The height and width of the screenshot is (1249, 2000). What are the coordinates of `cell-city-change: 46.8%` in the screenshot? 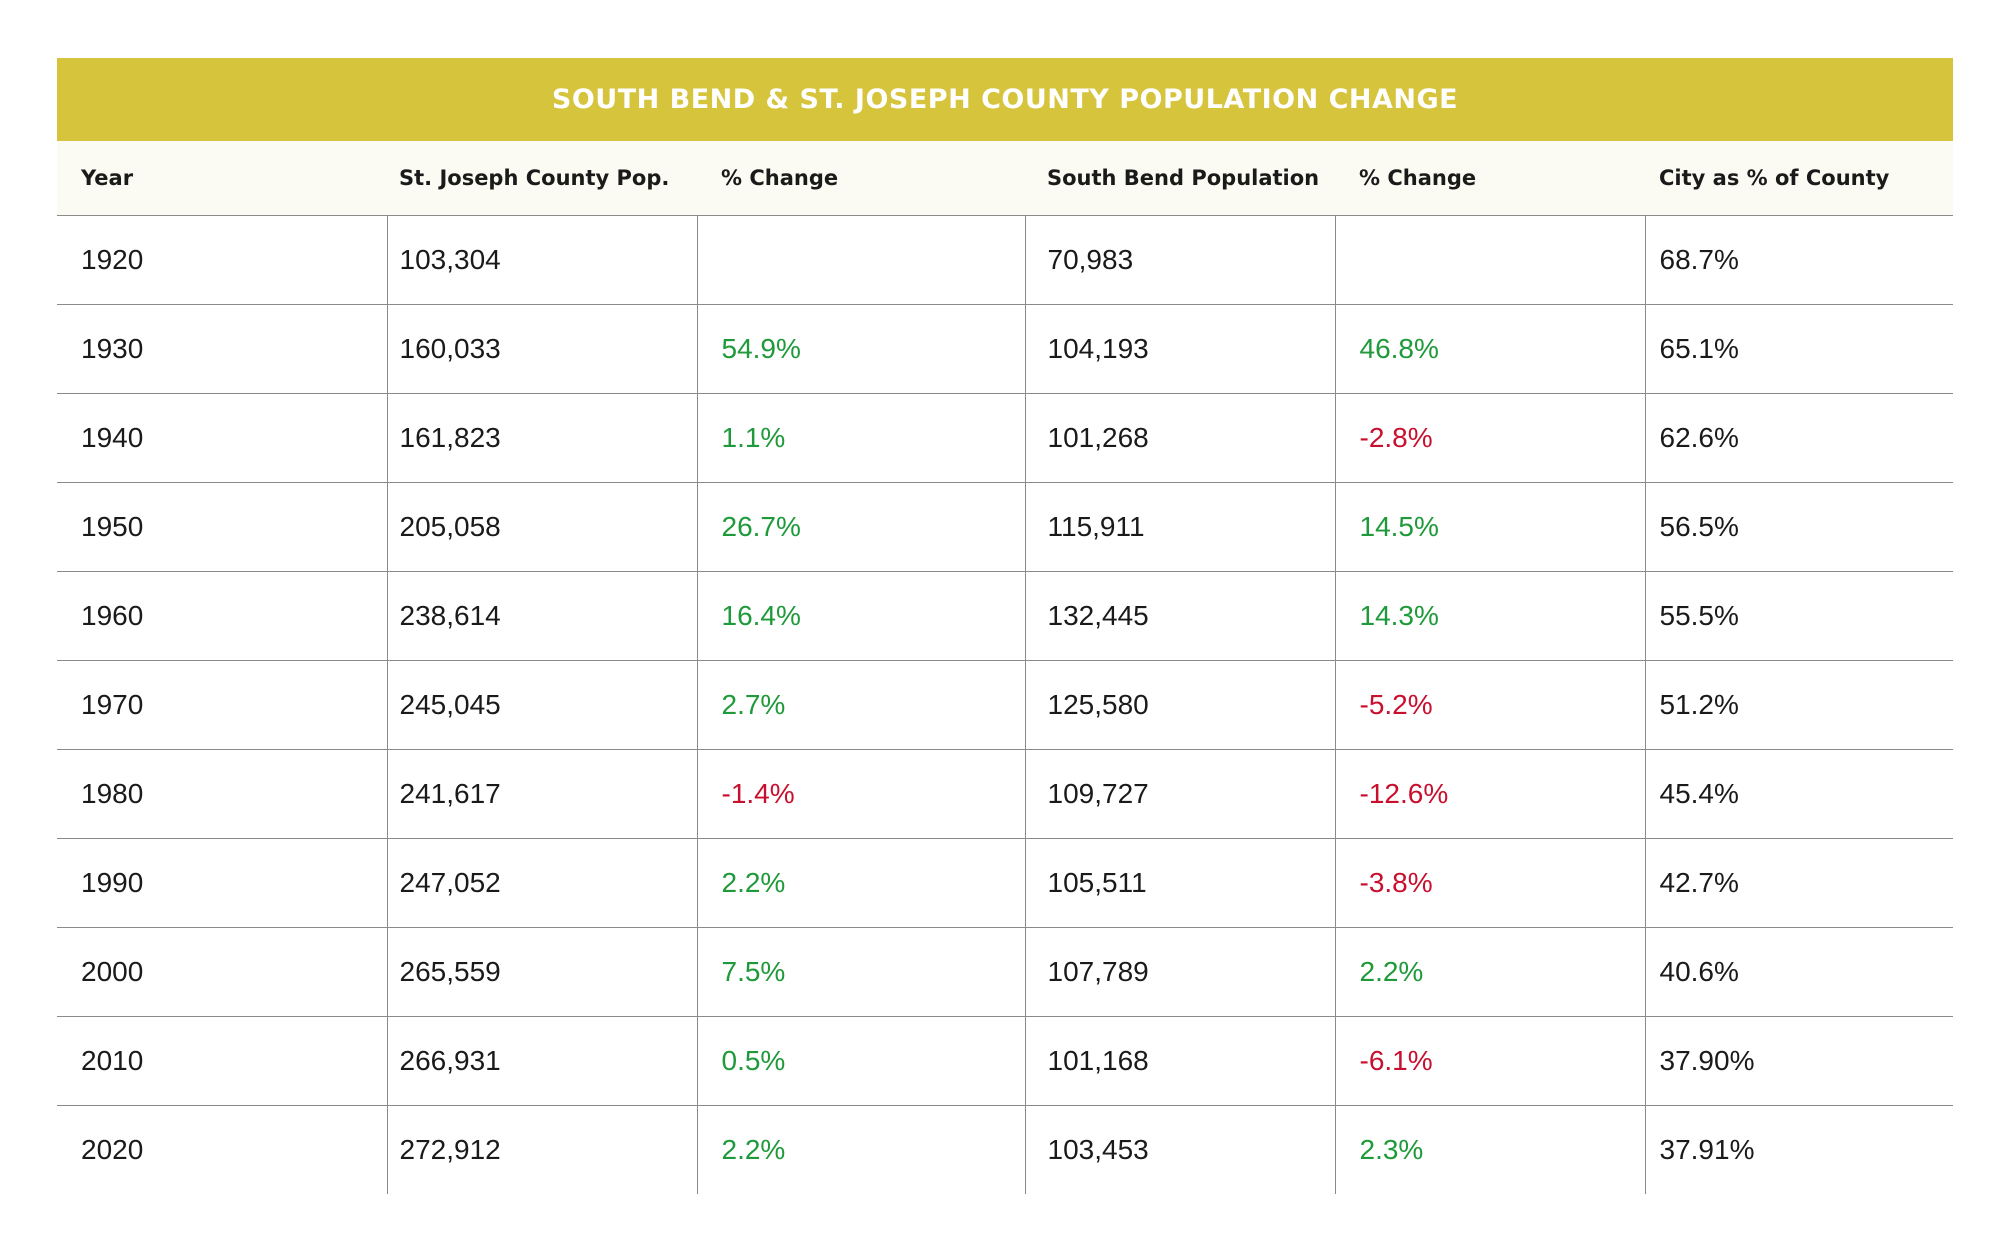 It's located at (1489, 349).